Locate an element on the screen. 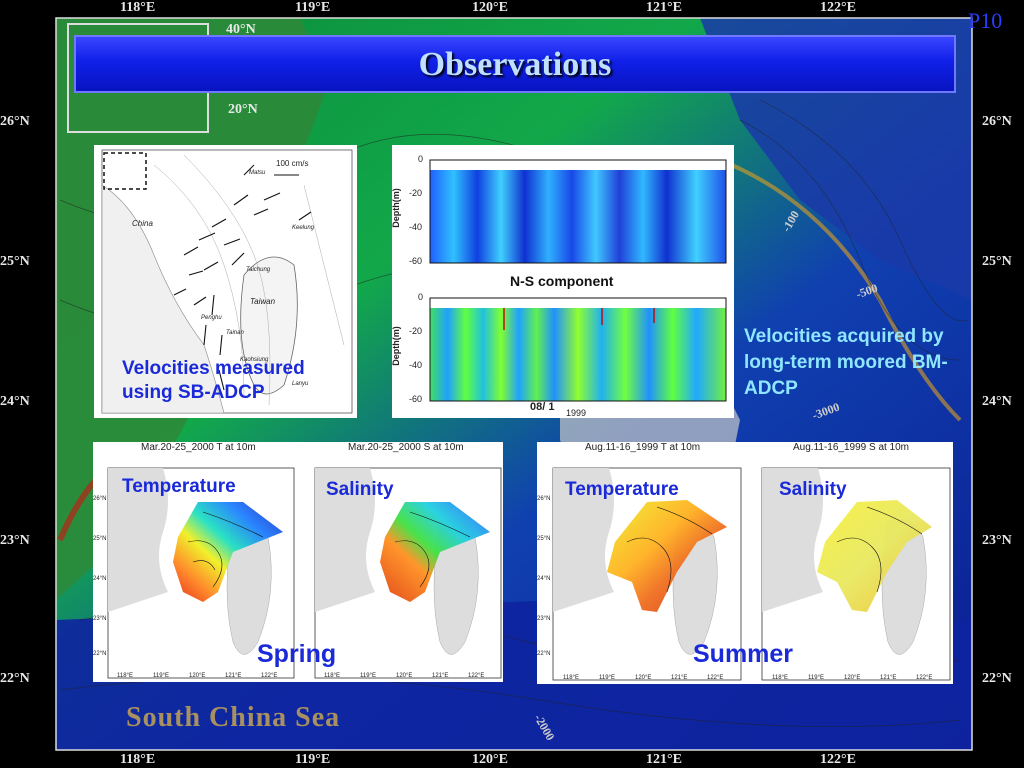 The height and width of the screenshot is (768, 1024). left-lat-label-25: 25°N is located at coordinates (15, 261).